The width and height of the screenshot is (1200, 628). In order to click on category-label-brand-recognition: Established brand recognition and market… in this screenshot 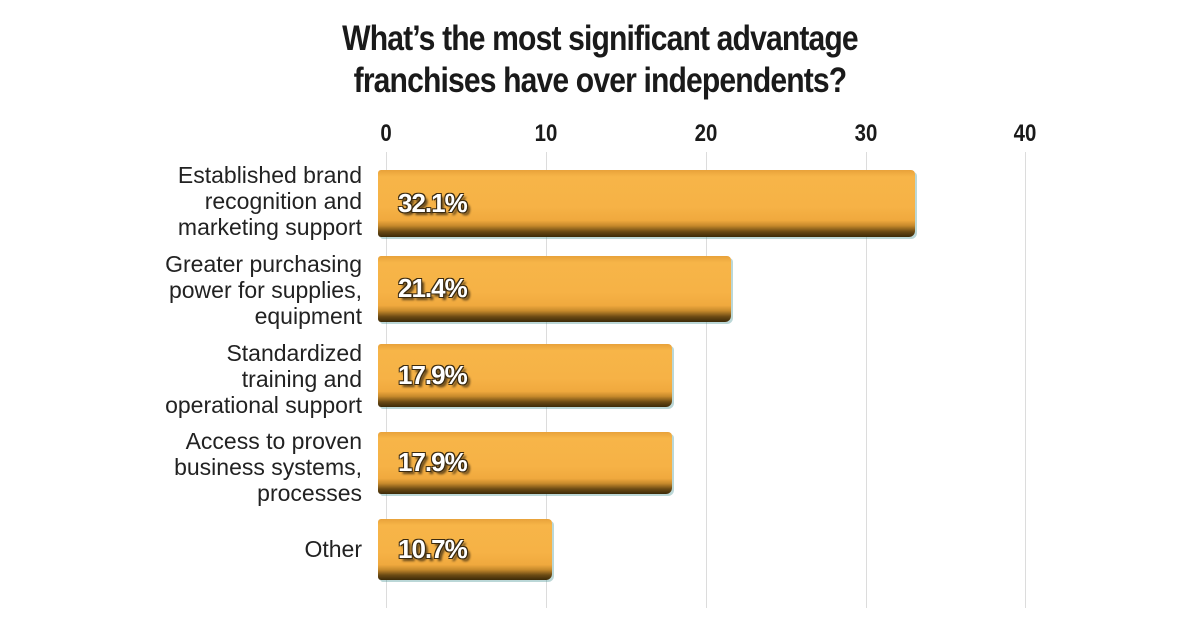, I will do `click(269, 201)`.